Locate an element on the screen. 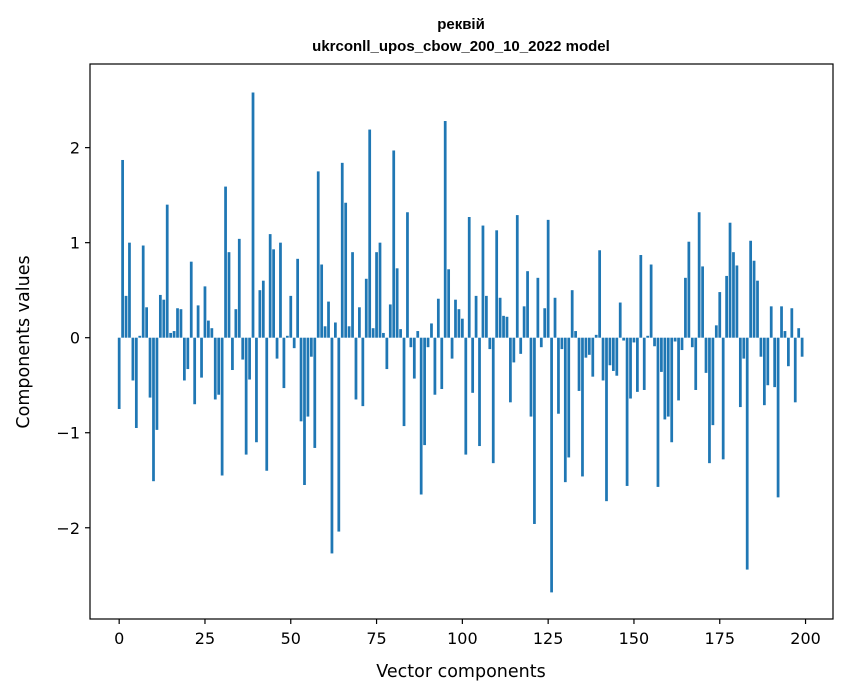 The height and width of the screenshot is (696, 847). y-axis-label: Components values is located at coordinates (24, 341).